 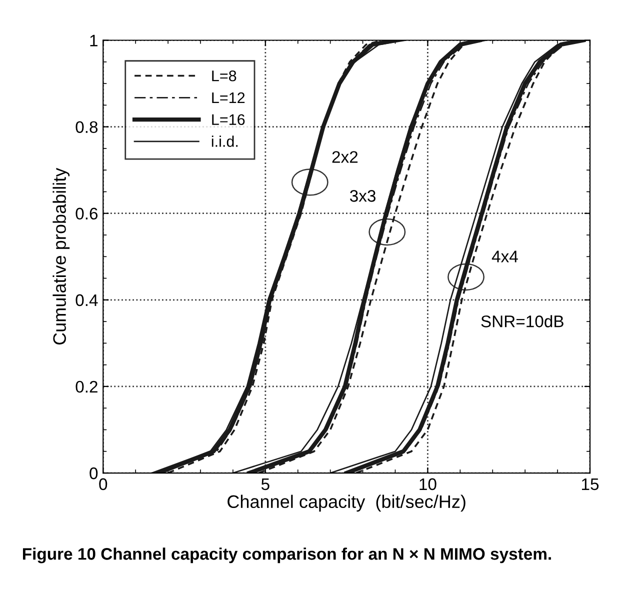 What do you see at coordinates (94, 473) in the screenshot?
I see `y-tick-label: 0` at bounding box center [94, 473].